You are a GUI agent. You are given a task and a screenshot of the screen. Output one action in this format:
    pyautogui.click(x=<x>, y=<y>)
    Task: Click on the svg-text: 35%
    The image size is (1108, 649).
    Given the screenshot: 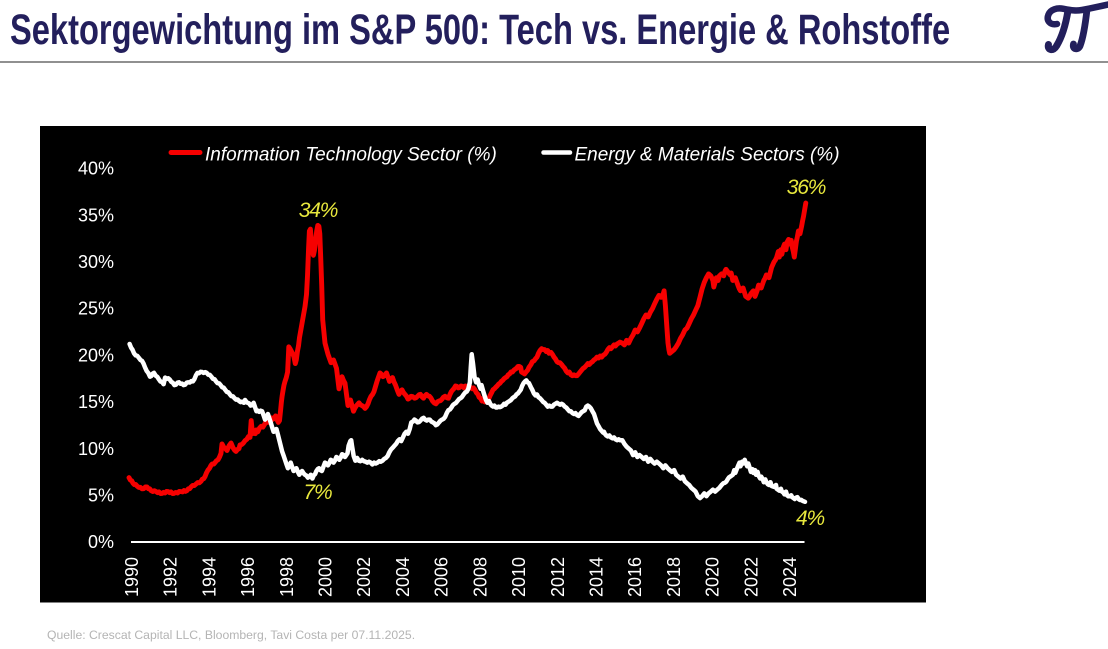 What is the action you would take?
    pyautogui.click(x=96, y=215)
    